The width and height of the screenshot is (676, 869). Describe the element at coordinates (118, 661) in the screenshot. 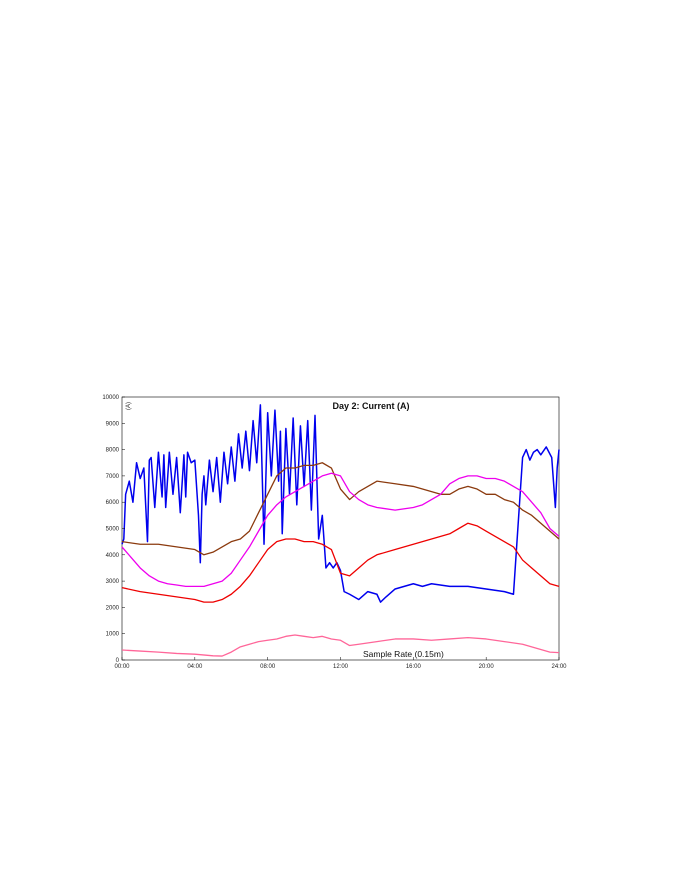

I see `y-tick-label: 0` at that location.